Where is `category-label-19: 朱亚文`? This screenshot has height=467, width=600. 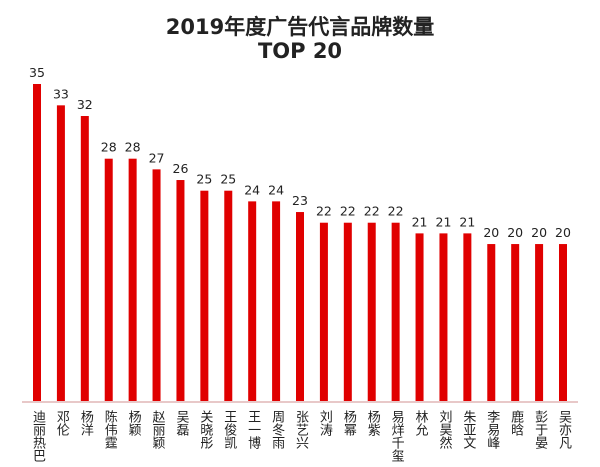 category-label-19: 朱亚文 is located at coordinates (468, 429).